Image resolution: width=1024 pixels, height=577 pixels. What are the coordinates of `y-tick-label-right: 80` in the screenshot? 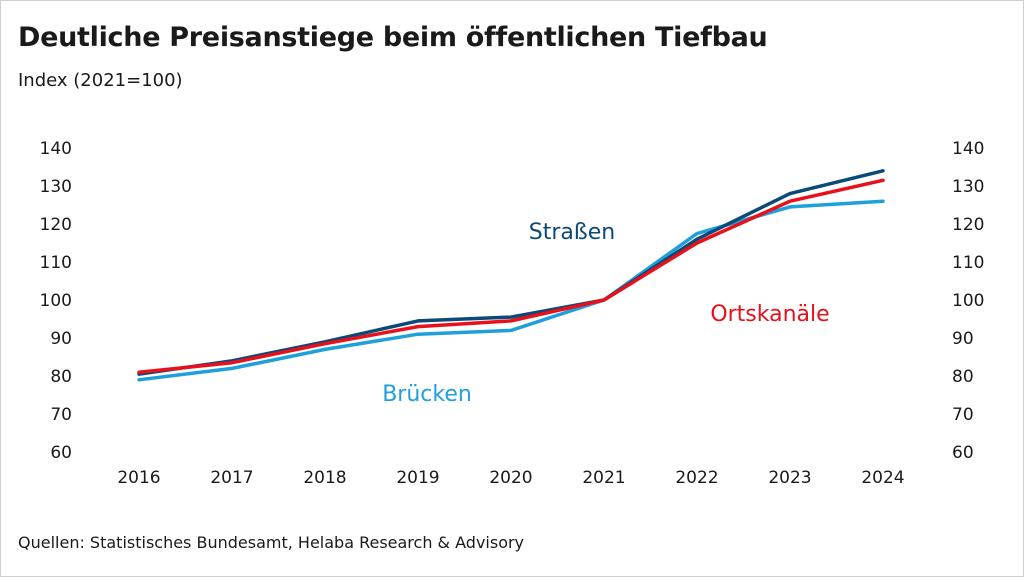 It's located at (963, 377).